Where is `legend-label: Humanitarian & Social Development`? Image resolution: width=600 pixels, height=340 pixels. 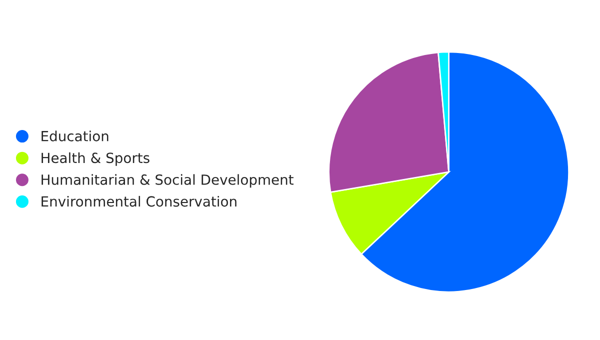
legend-label: Humanitarian & Social Development is located at coordinates (168, 181).